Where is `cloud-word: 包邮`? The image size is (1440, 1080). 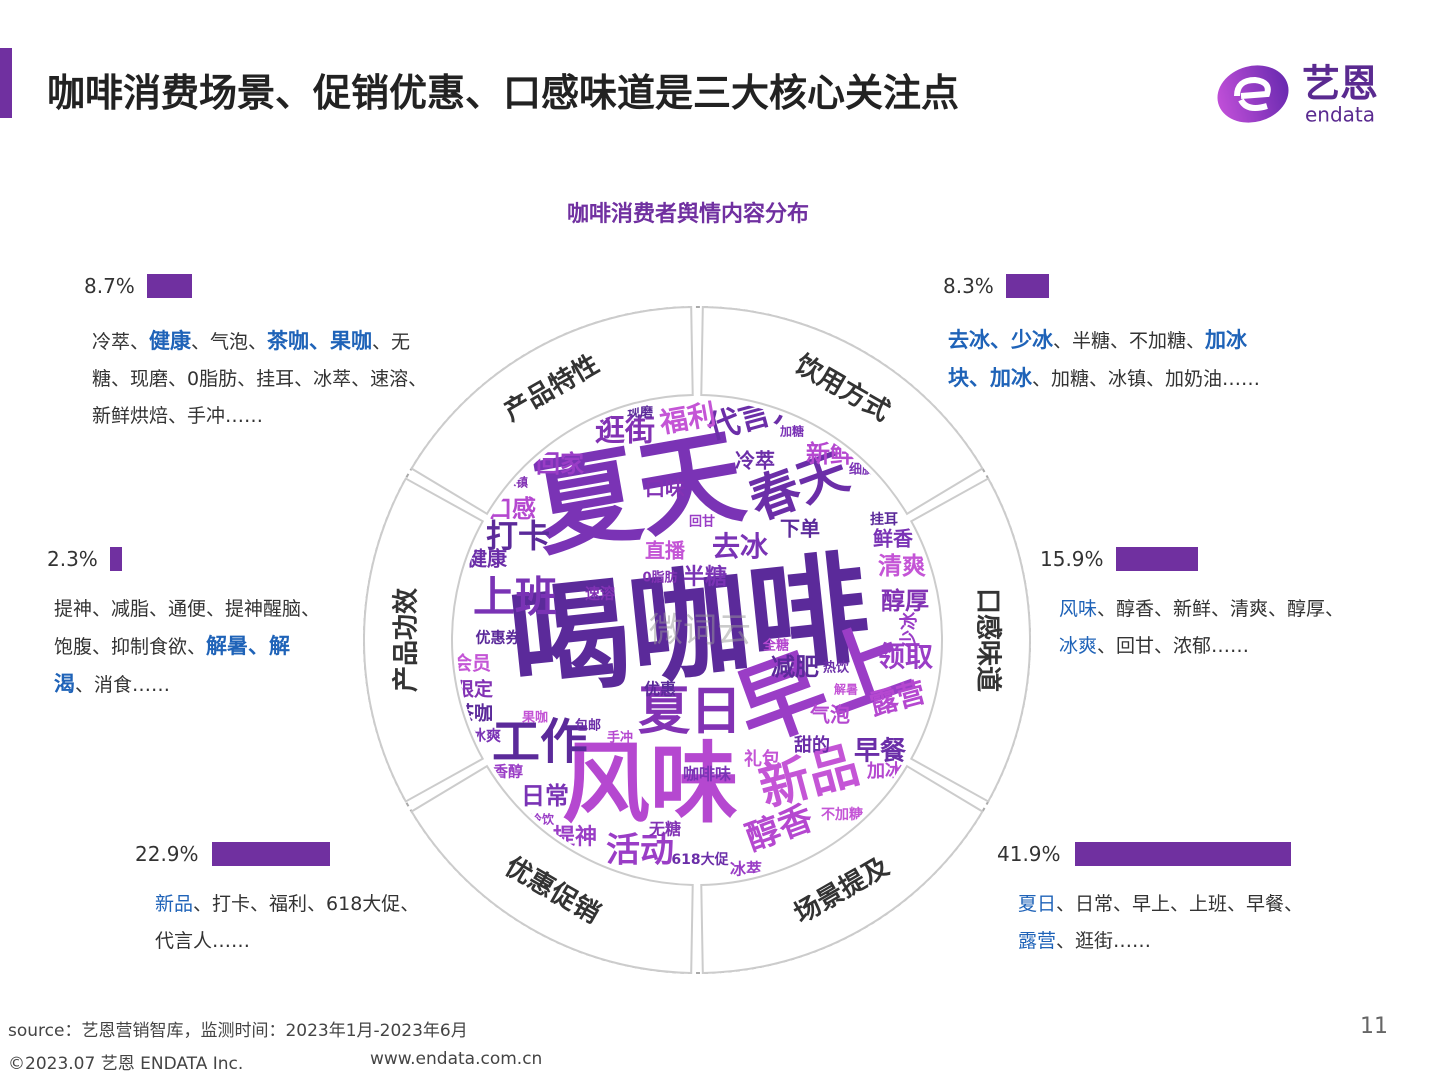
cloud-word: 包邮 is located at coordinates (588, 726).